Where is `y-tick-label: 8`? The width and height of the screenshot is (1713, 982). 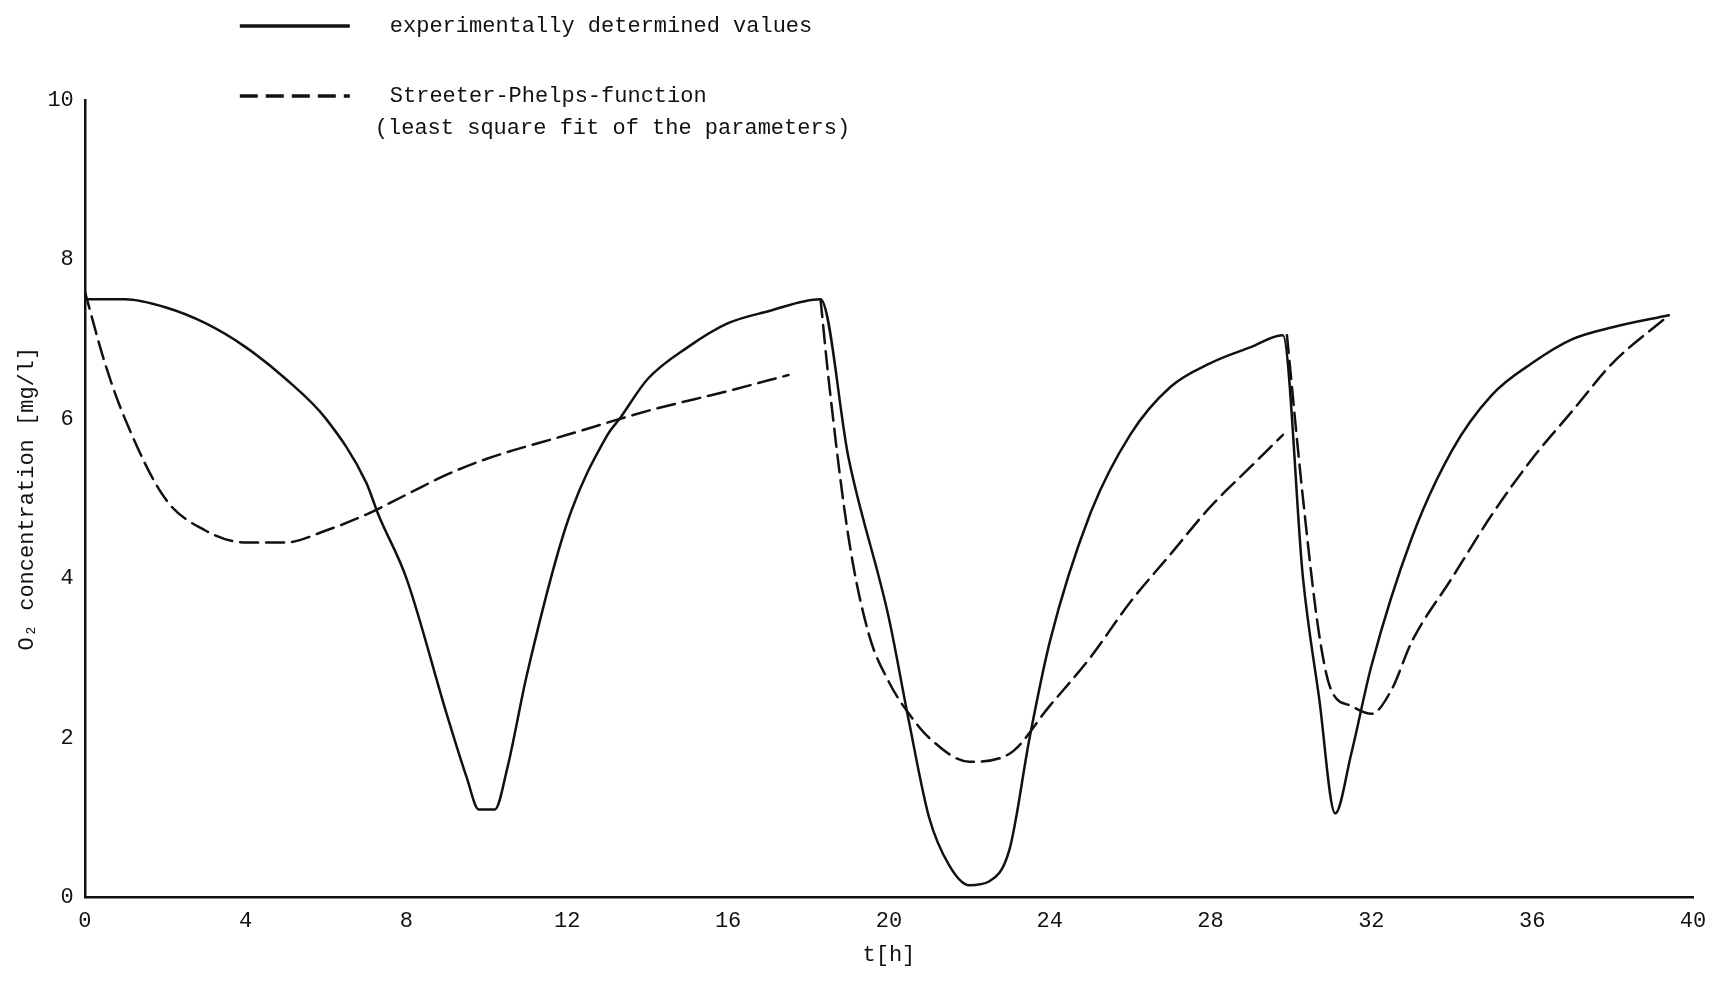
y-tick-label: 8 is located at coordinates (67, 260).